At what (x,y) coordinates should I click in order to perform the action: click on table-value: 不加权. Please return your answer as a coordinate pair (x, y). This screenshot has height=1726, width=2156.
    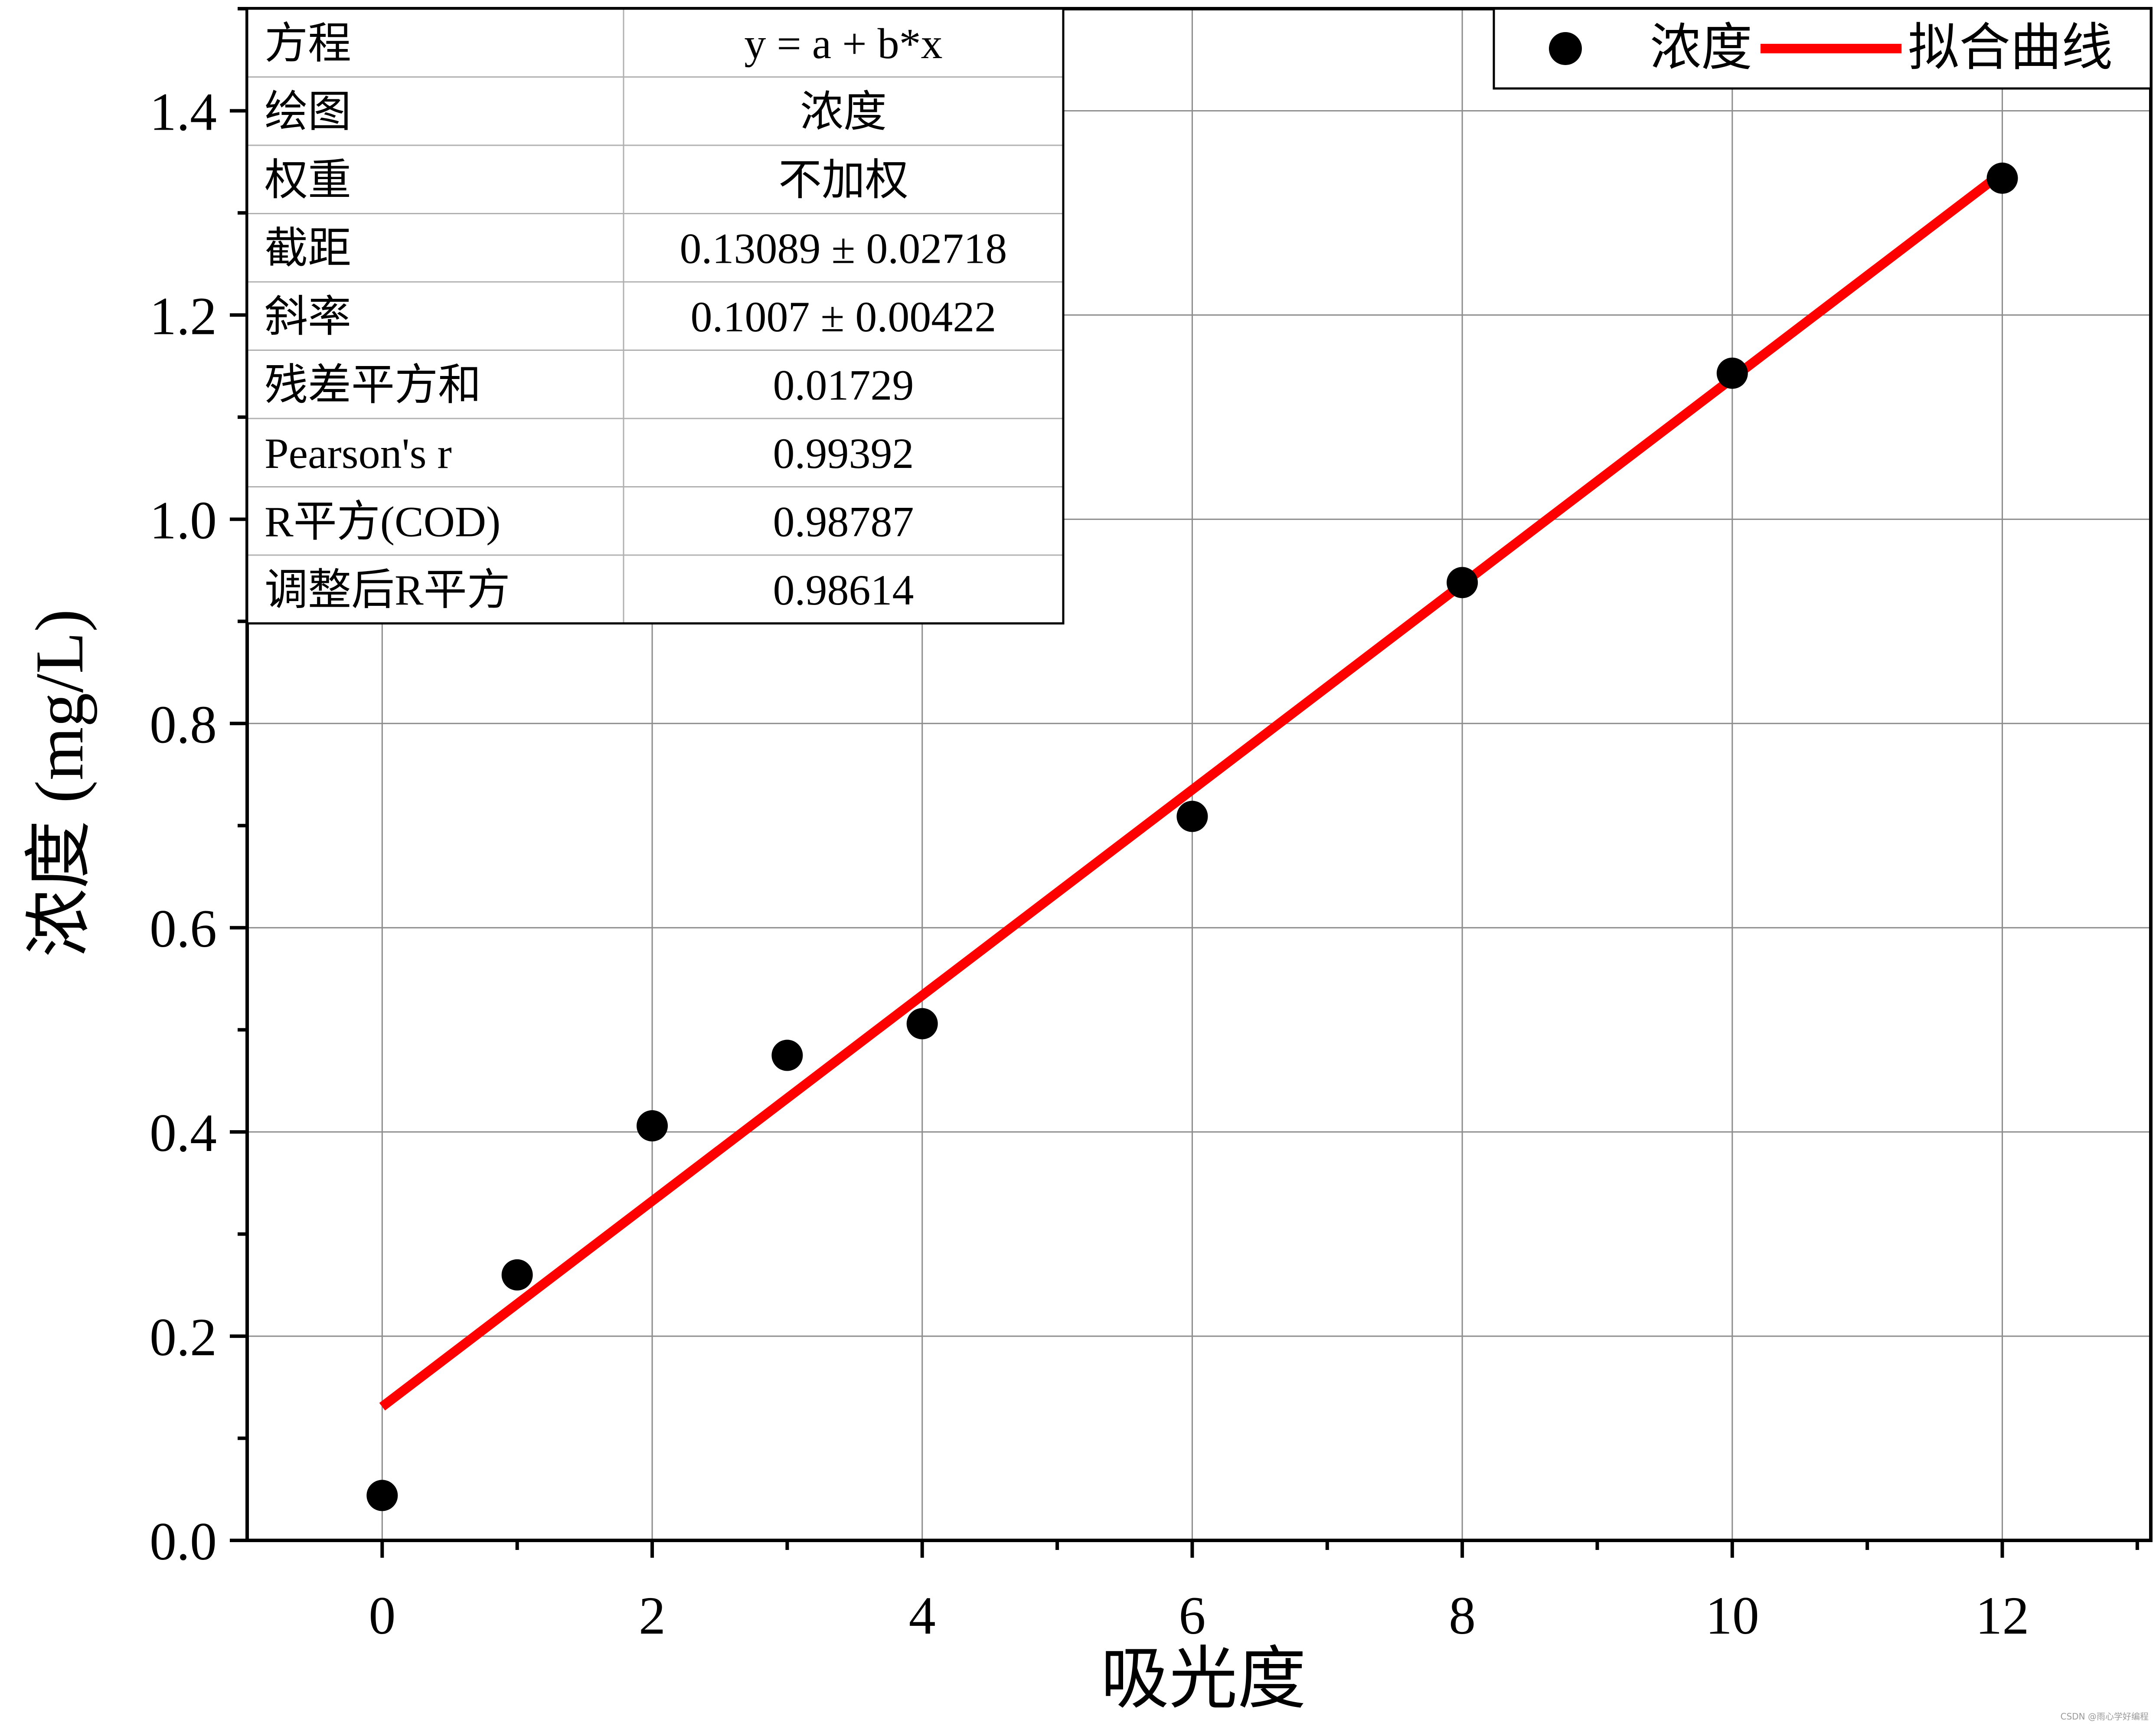
    Looking at the image, I should click on (843, 180).